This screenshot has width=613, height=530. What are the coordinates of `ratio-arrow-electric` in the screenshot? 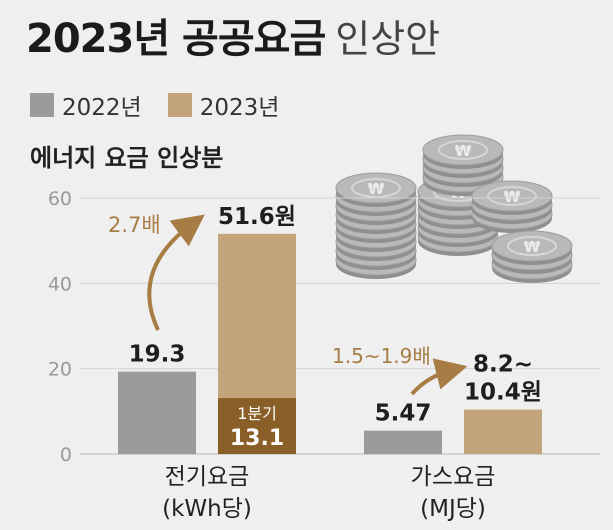 It's located at (176, 272).